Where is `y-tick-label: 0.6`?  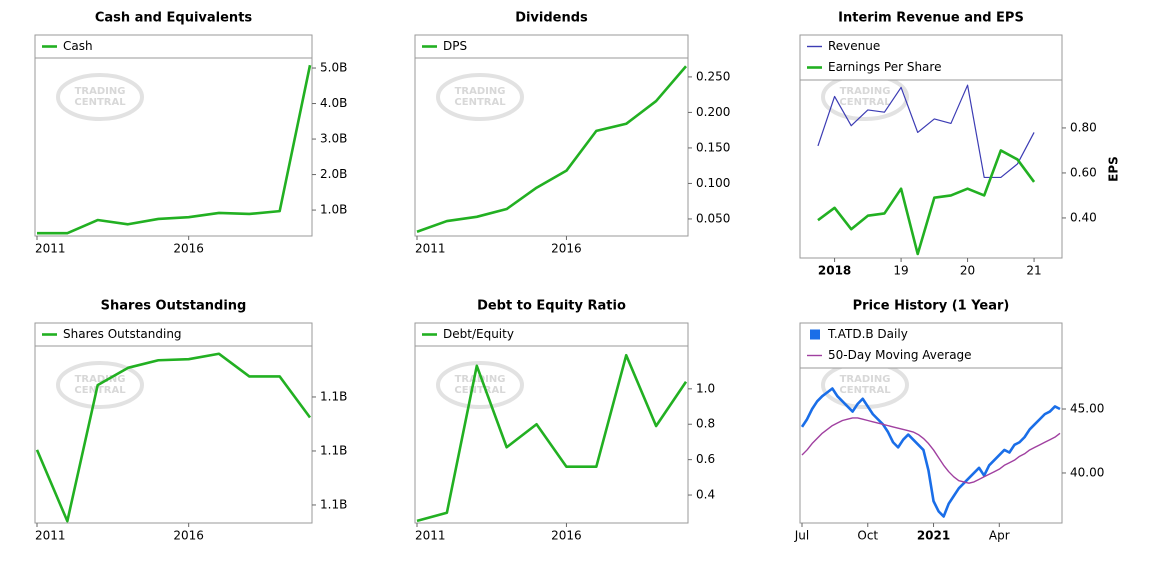 y-tick-label: 0.6 is located at coordinates (705, 459).